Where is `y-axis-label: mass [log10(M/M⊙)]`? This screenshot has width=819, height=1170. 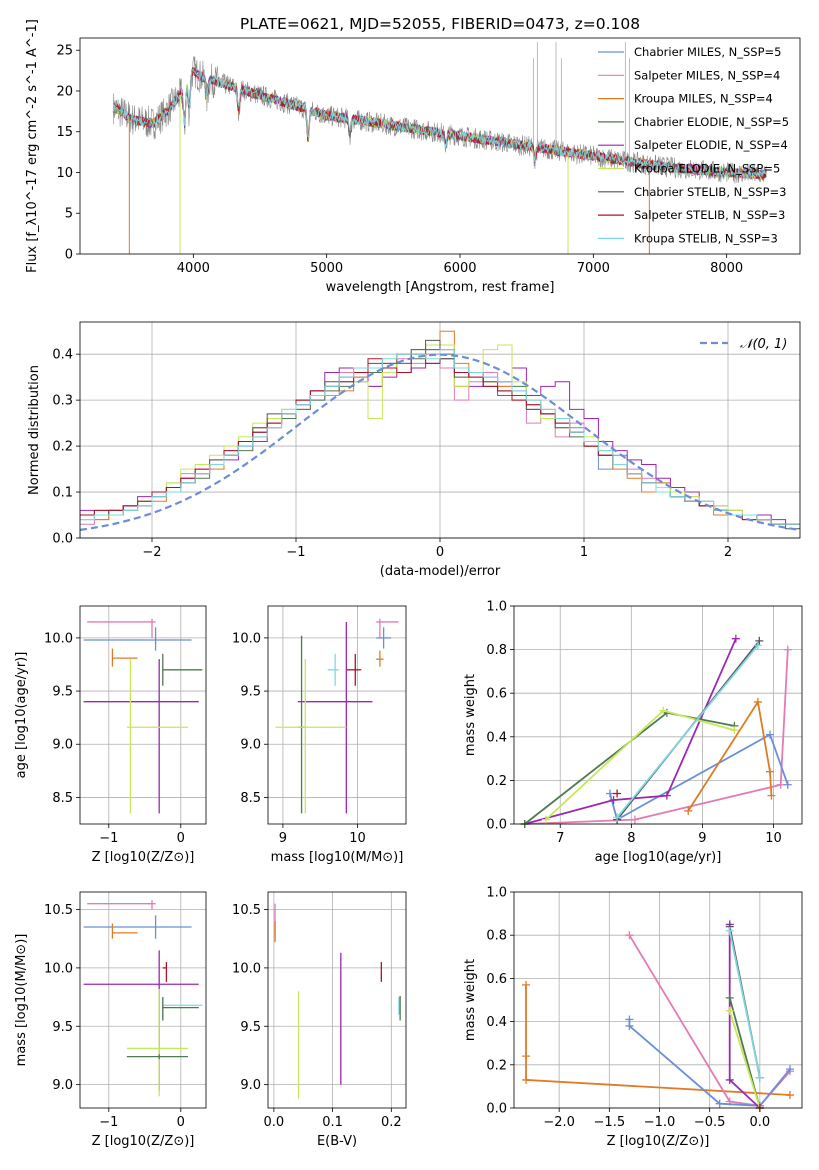 y-axis-label: mass [log10(M/M⊙)] is located at coordinates (21, 1000).